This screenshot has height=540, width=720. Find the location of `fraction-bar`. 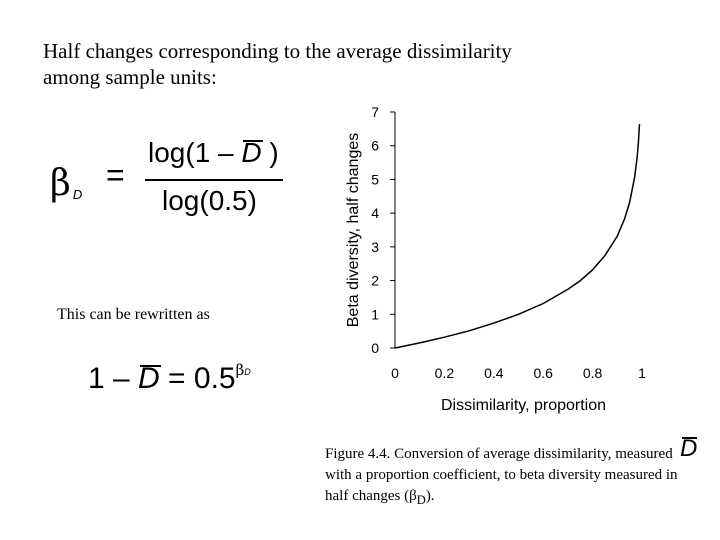

fraction-bar is located at coordinates (214, 180).